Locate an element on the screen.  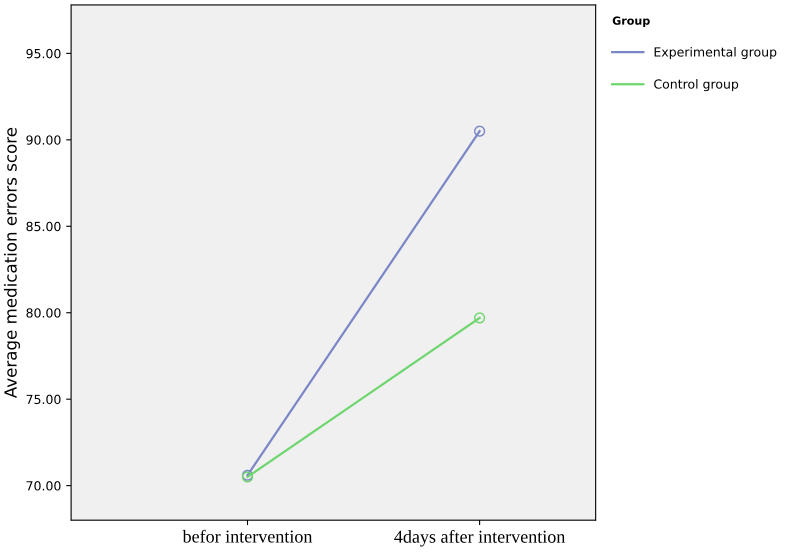
y-tick-label: 85.00 is located at coordinates (43, 227).